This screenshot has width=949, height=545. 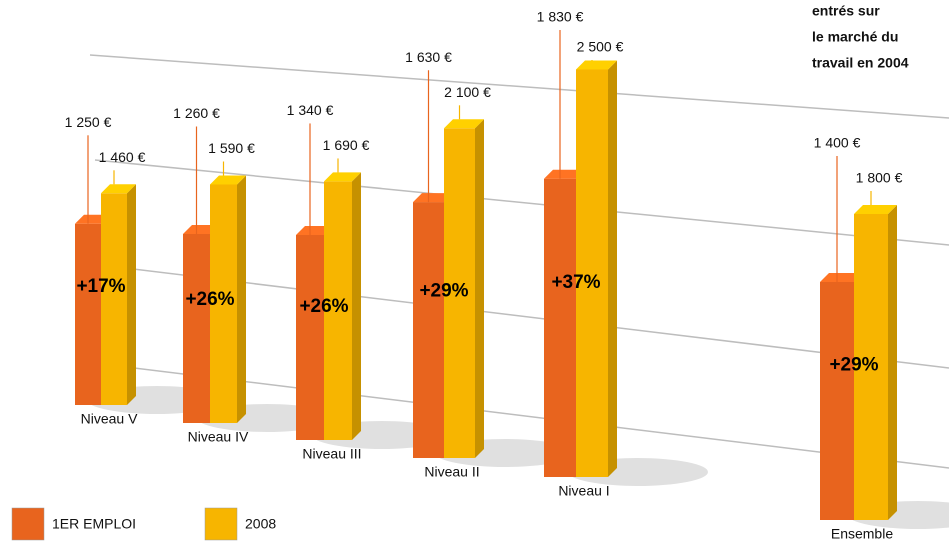 What do you see at coordinates (879, 178) in the screenshot?
I see `value-label: 1 800 €` at bounding box center [879, 178].